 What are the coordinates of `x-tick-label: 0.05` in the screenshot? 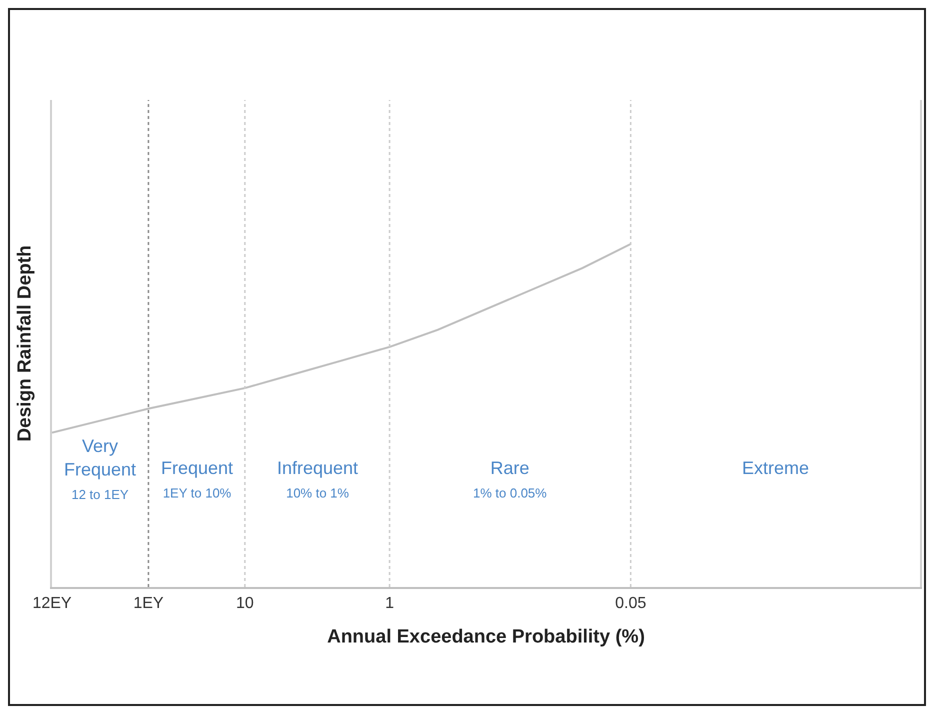 It's located at (630, 603).